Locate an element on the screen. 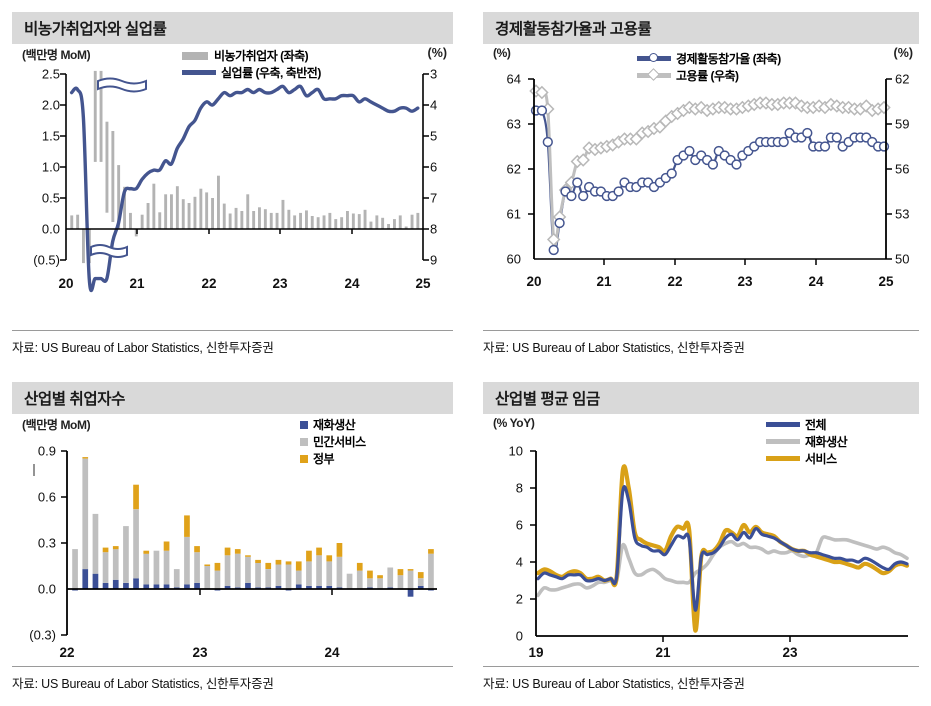 This screenshot has width=931, height=706. legend-label: 정부 is located at coordinates (324, 459).